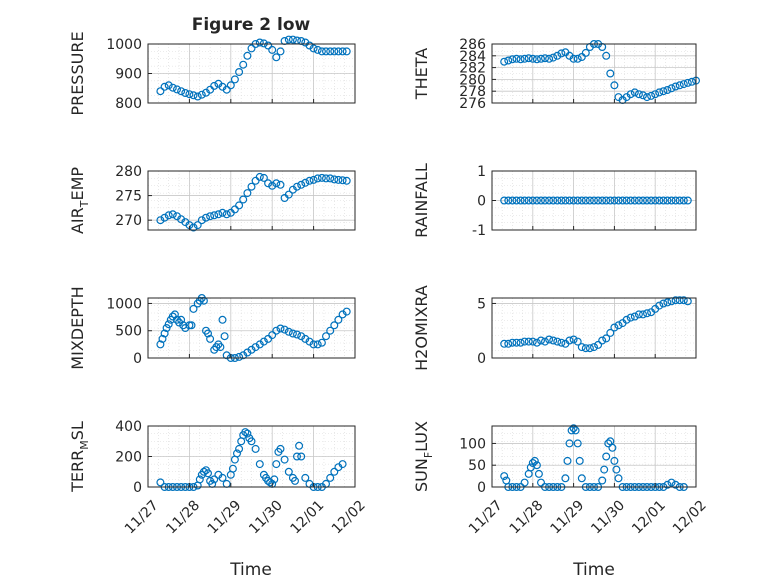  Describe the element at coordinates (77, 327) in the screenshot. I see `y-axis-label: MIXDEPTH` at that location.